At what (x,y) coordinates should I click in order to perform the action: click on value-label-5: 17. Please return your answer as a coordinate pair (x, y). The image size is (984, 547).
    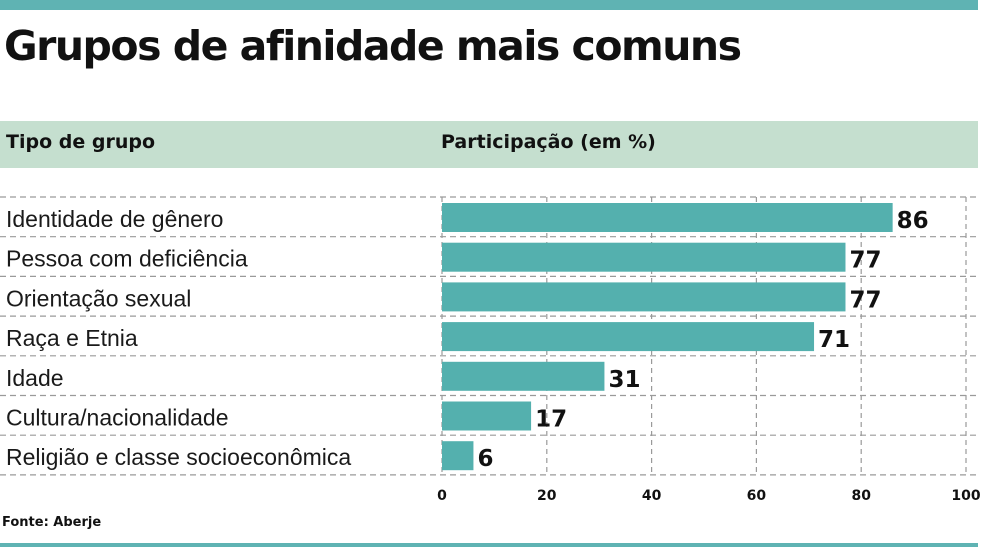
    Looking at the image, I should click on (551, 420).